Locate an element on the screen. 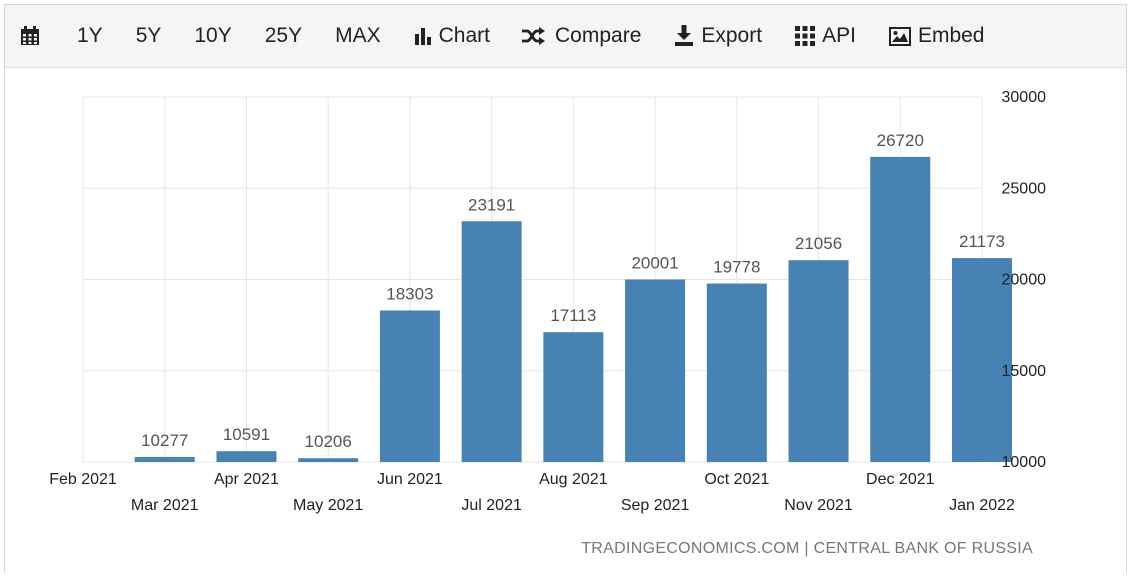 The width and height of the screenshot is (1132, 578). x-tick-label: Sep 2021 is located at coordinates (655, 505).